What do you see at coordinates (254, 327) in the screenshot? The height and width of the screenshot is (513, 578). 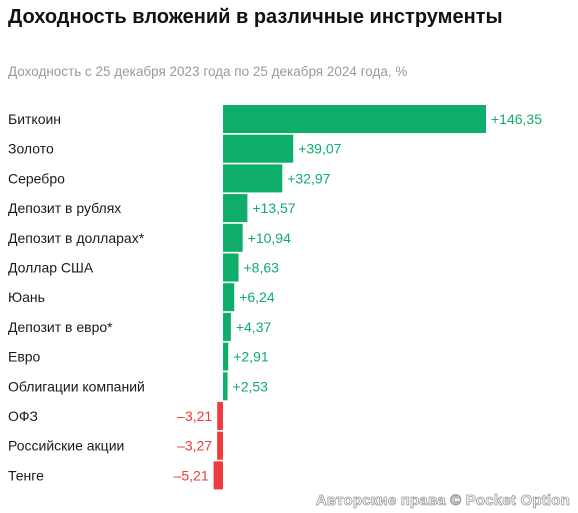 I see `value-label: +4,37` at bounding box center [254, 327].